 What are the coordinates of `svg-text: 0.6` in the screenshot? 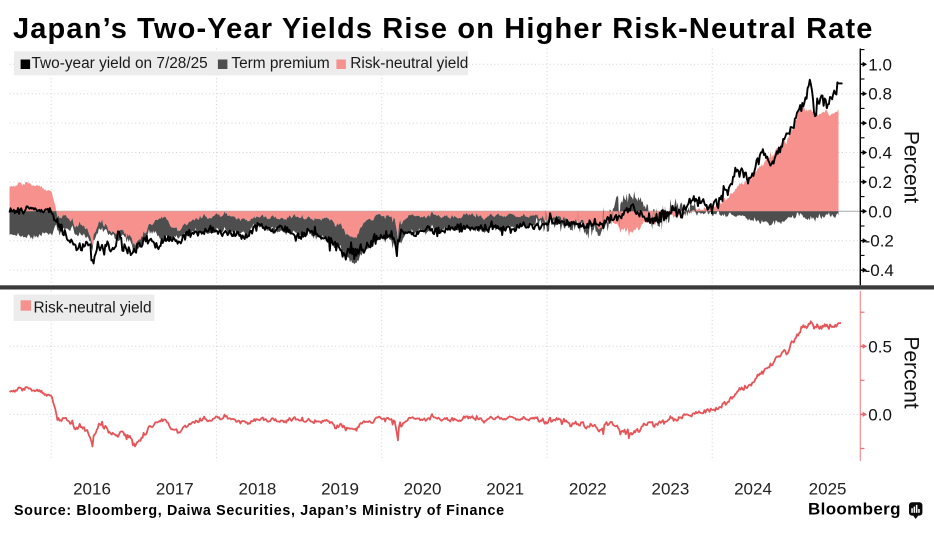 It's located at (880, 123).